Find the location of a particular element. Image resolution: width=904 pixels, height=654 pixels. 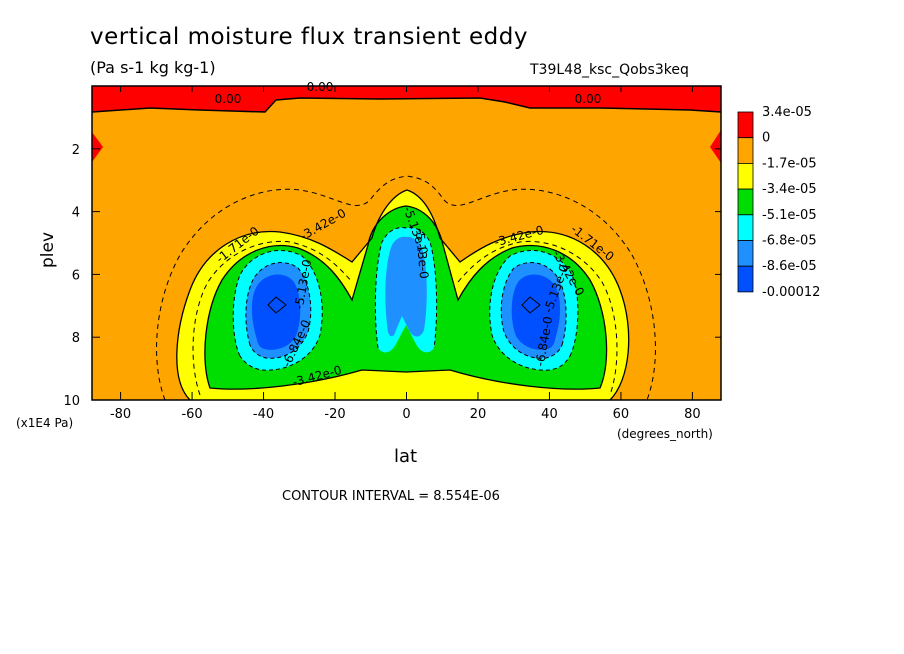

contour-line-center-south is located at coordinates (277, 305).